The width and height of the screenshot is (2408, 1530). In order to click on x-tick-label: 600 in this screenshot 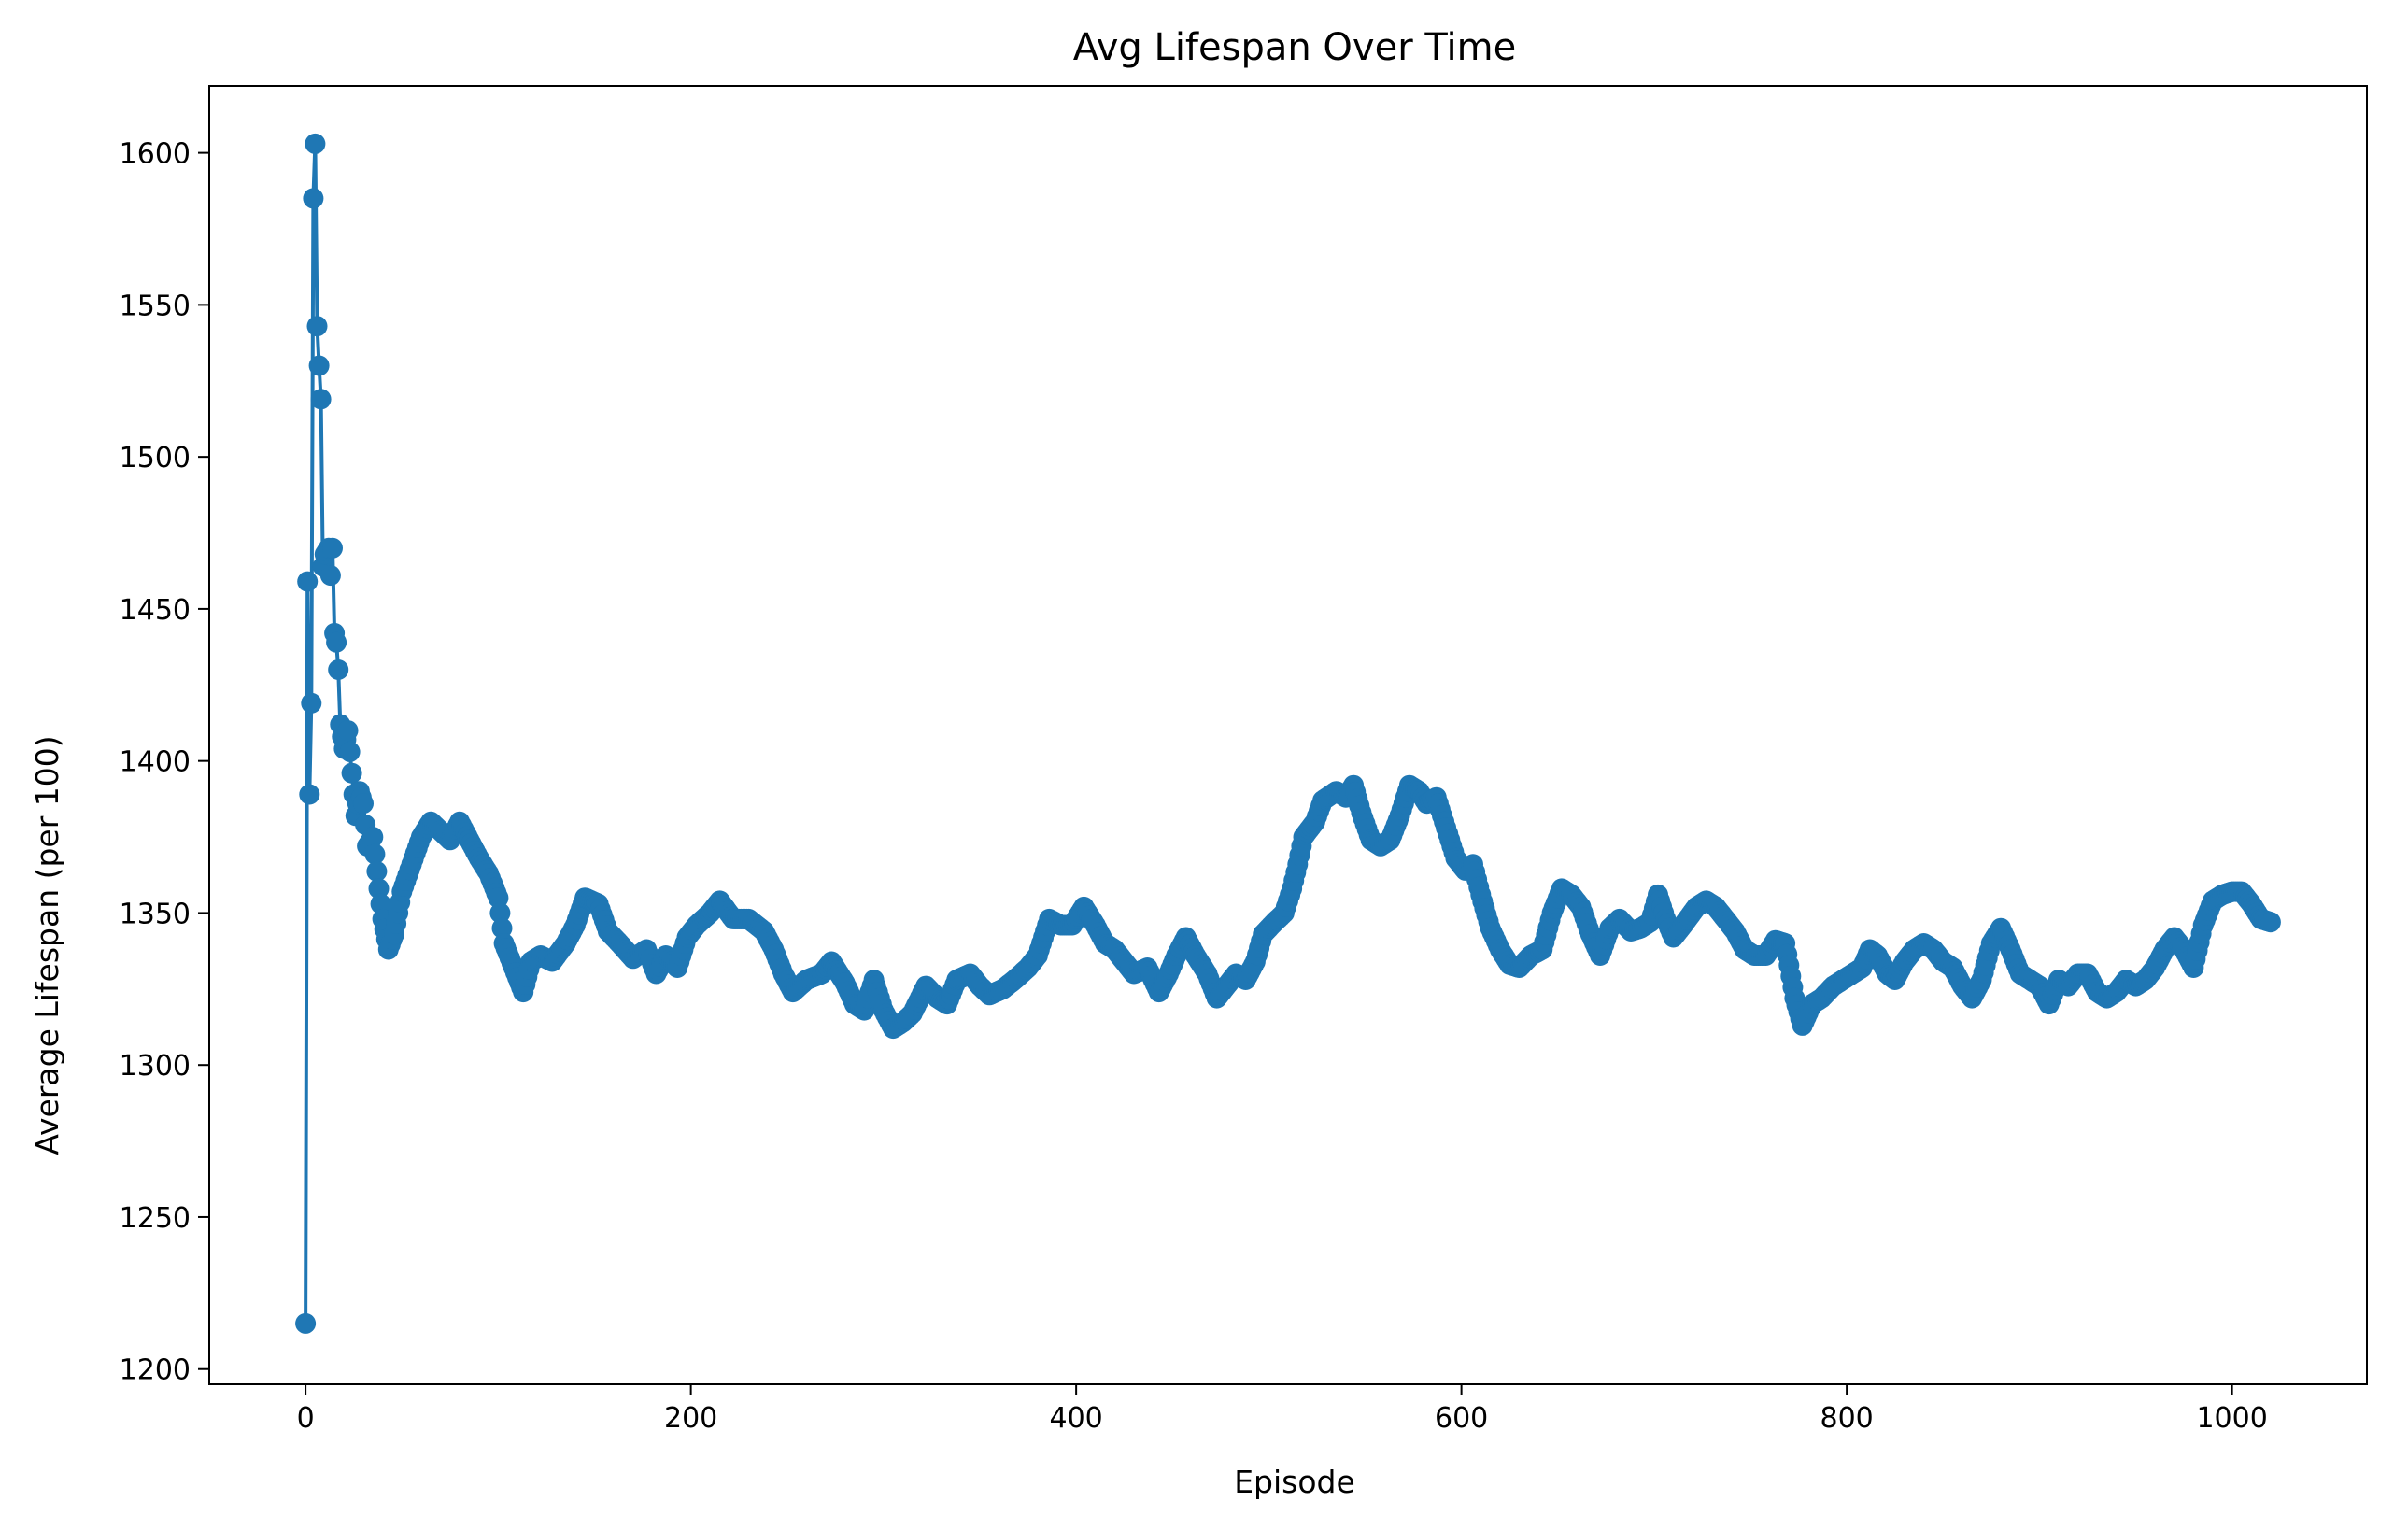, I will do `click(1461, 1418)`.